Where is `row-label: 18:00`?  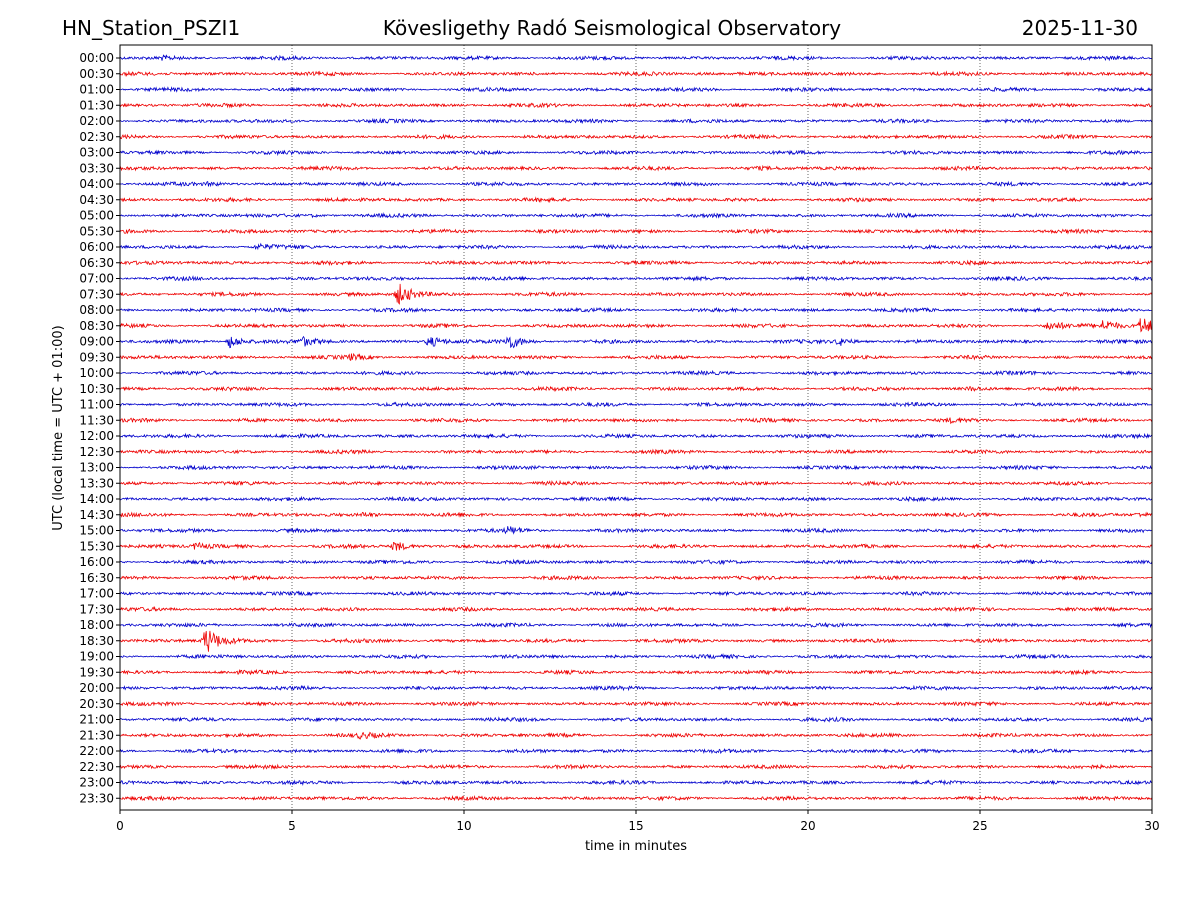 row-label: 18:00 is located at coordinates (96, 625).